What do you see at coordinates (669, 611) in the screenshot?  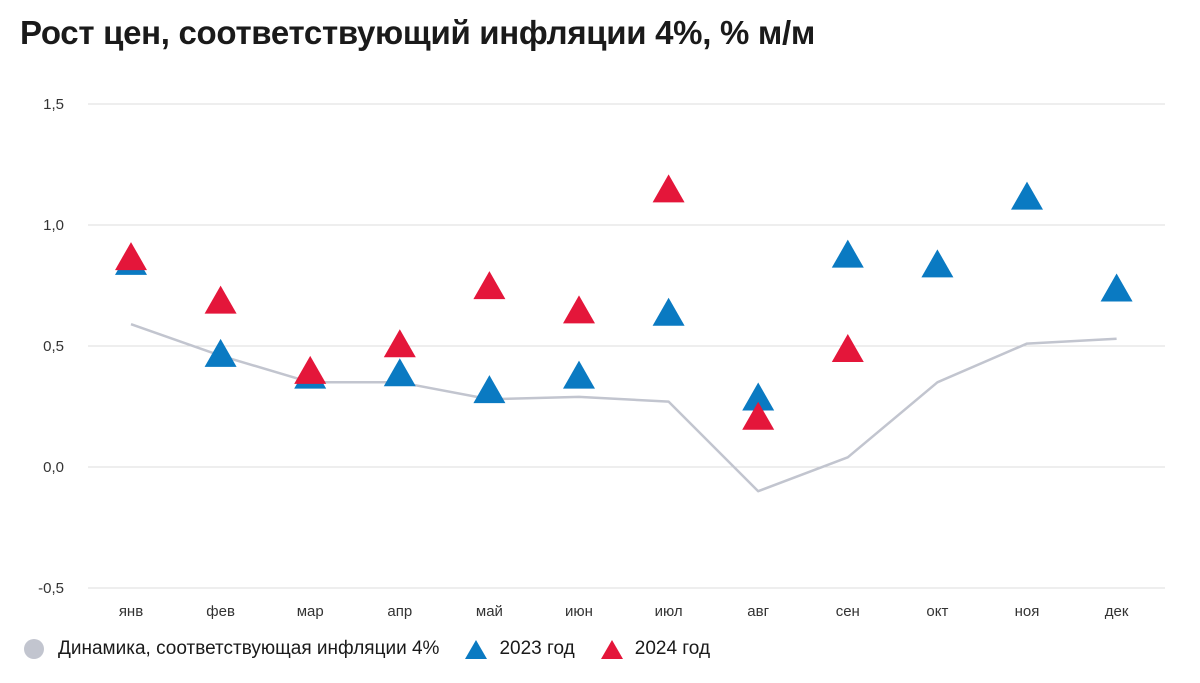 I see `x-tick-label: июл` at bounding box center [669, 611].